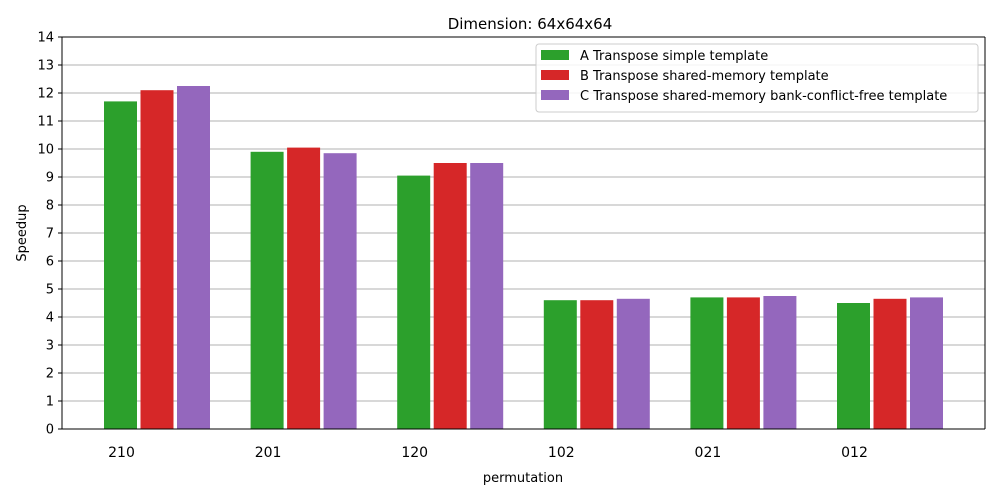  I want to click on y-tick-label: 0, so click(50, 430).